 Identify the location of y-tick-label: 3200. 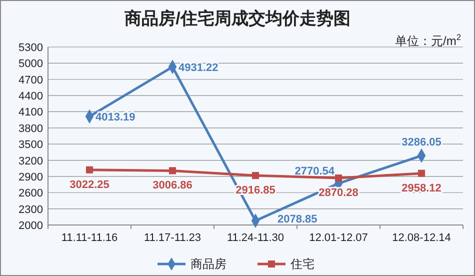
(30, 161).